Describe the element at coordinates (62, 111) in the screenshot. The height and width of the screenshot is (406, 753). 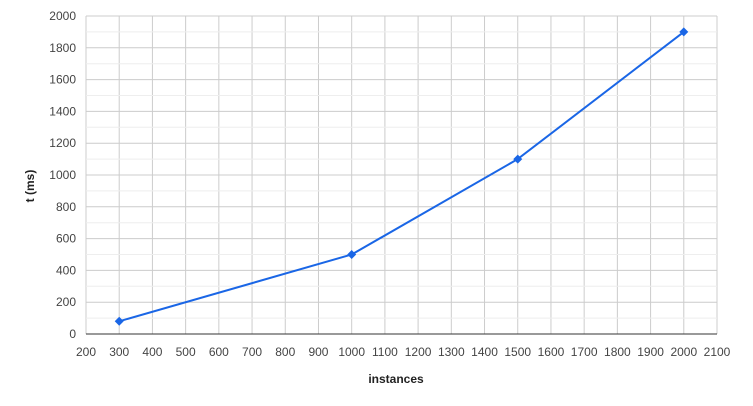
I see `y-tick-label: 1400` at that location.